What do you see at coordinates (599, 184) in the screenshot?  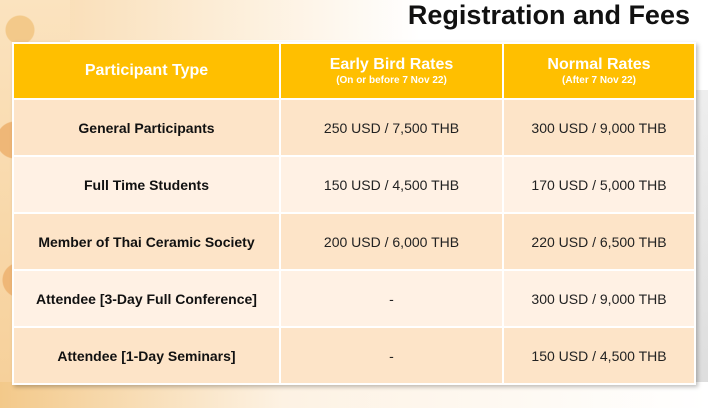 I see `normal-rate-cell: 170 USD / 5,000 THB` at bounding box center [599, 184].